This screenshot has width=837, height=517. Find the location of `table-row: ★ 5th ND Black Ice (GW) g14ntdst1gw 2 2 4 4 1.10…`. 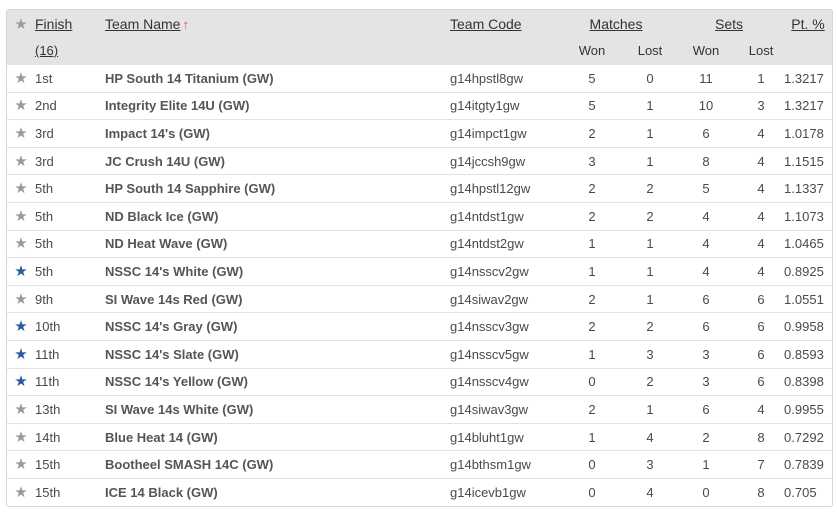

table-row: ★ 5th ND Black Ice (GW) g14ntdst1gw 2 2 4 4 1.10… is located at coordinates (419, 216).